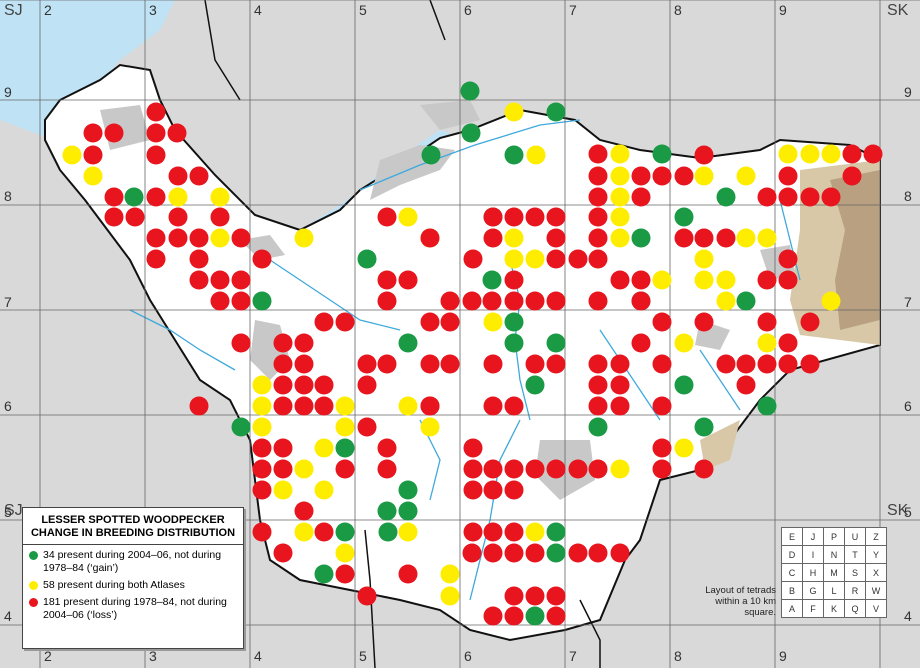 This screenshot has width=920, height=668. What do you see at coordinates (834, 536) in the screenshot?
I see `tetrad-key-cell: P` at bounding box center [834, 536].